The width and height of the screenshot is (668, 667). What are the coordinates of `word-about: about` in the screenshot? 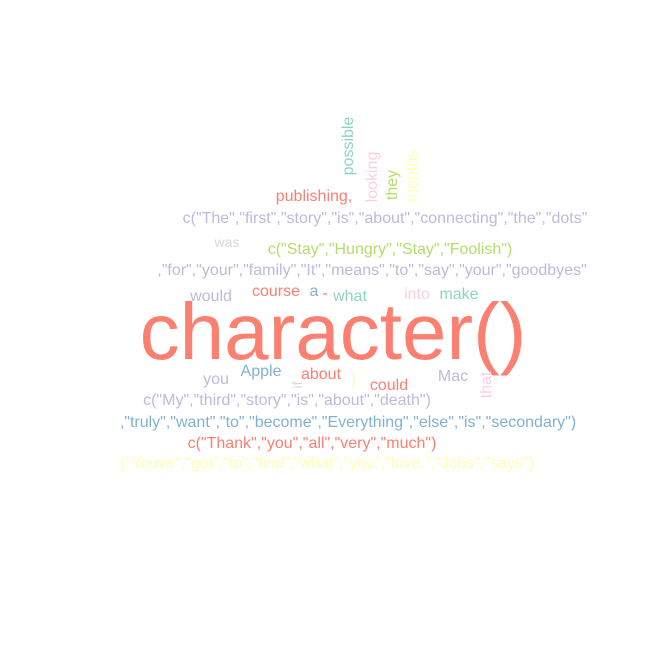 It's located at (321, 374).